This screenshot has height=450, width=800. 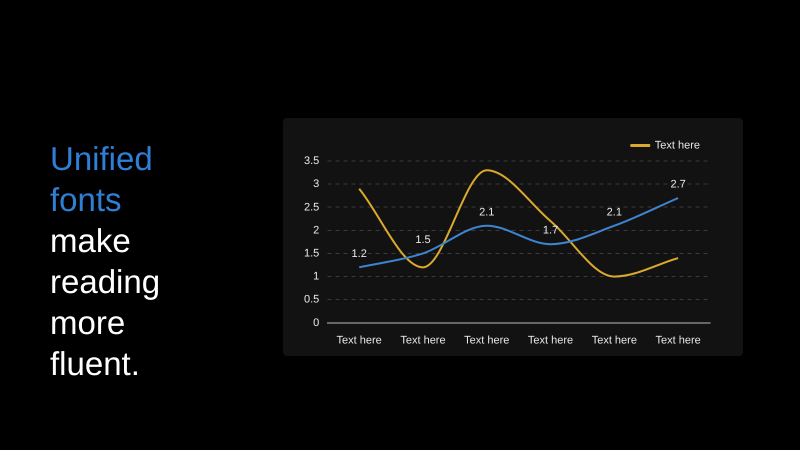 I want to click on data-label: 1.2, so click(x=359, y=254).